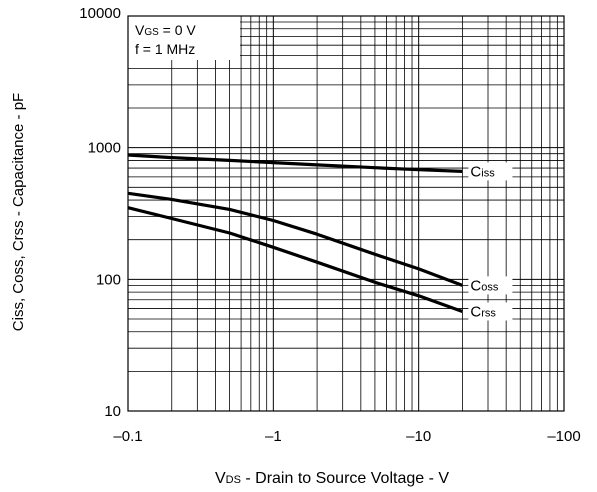 The image size is (597, 492). Describe the element at coordinates (346, 436) in the screenshot. I see `x-axis-ticks: –0.1 –1 –10 –100` at that location.